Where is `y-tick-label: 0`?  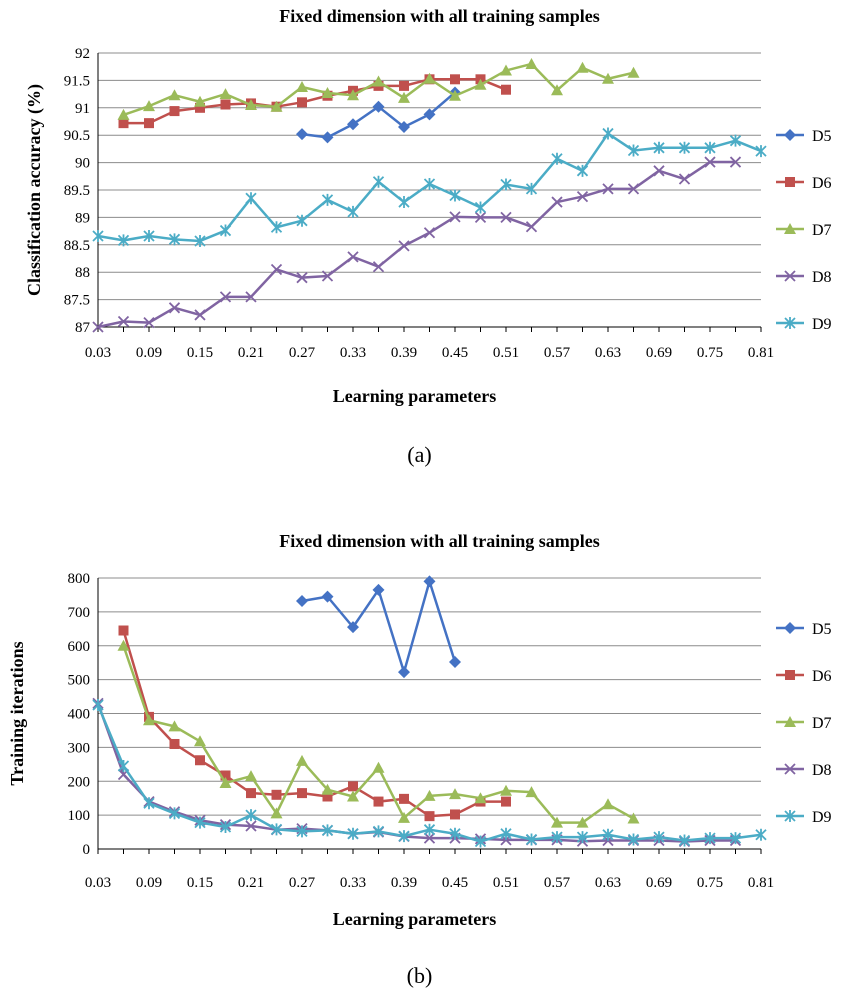 y-tick-label: 0 is located at coordinates (87, 850).